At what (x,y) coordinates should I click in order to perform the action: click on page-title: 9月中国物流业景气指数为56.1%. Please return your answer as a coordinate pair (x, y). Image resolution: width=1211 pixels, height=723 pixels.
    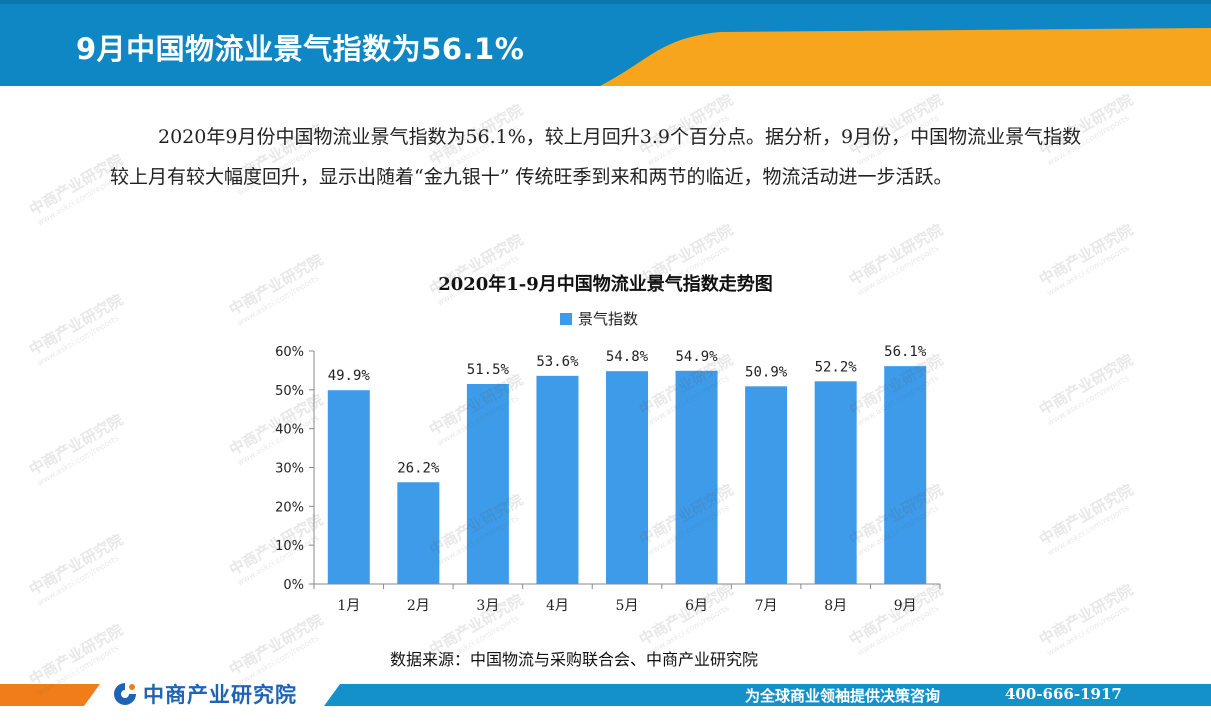
    Looking at the image, I should click on (300, 49).